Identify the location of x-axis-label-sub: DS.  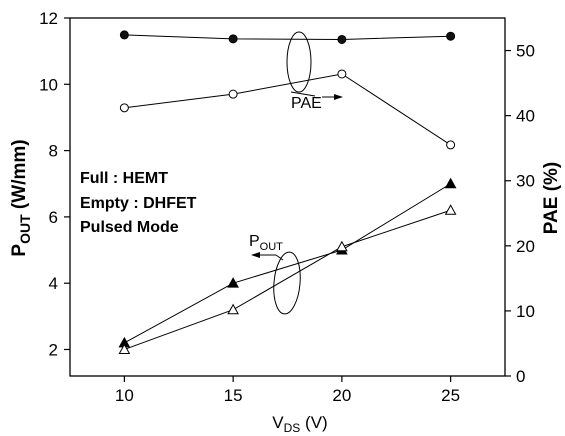
(292, 428).